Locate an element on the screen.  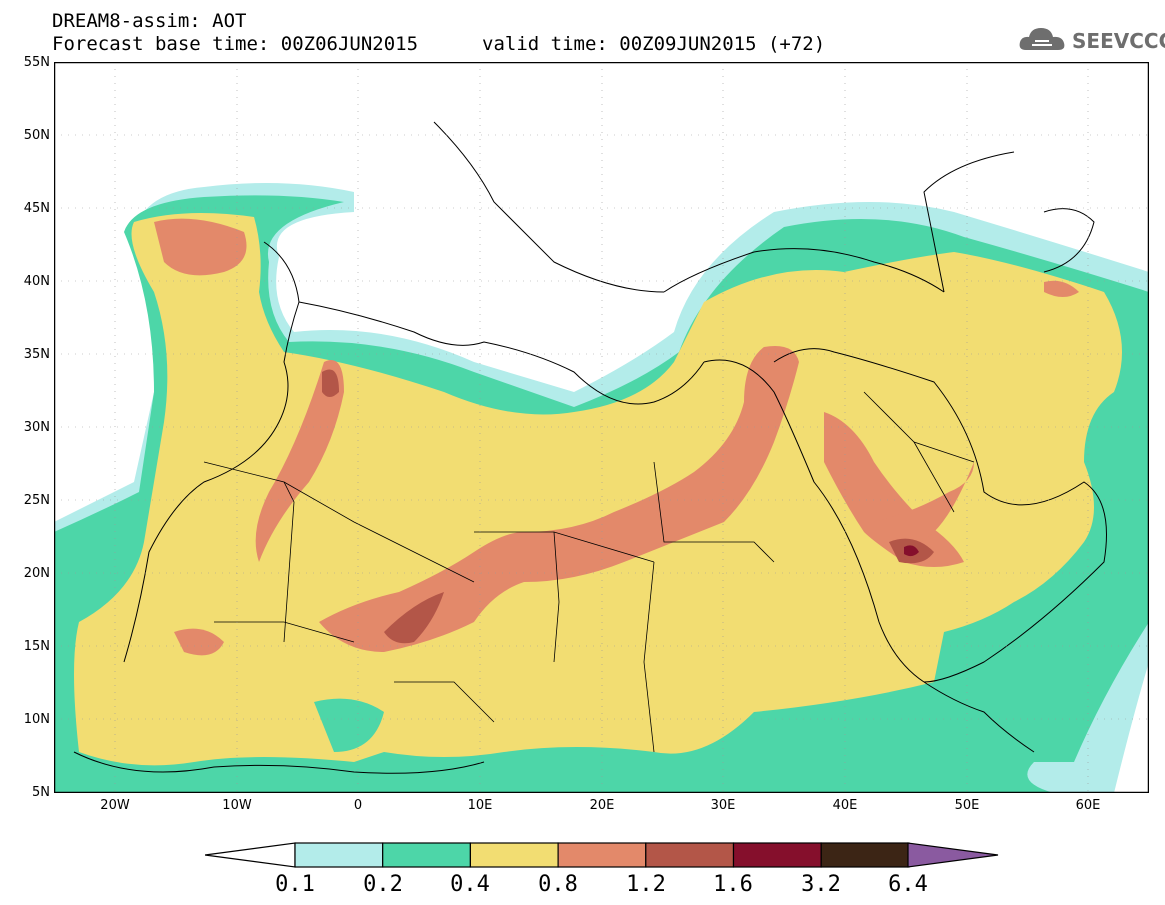
colorbar-over-arrow is located at coordinates (953, 855).